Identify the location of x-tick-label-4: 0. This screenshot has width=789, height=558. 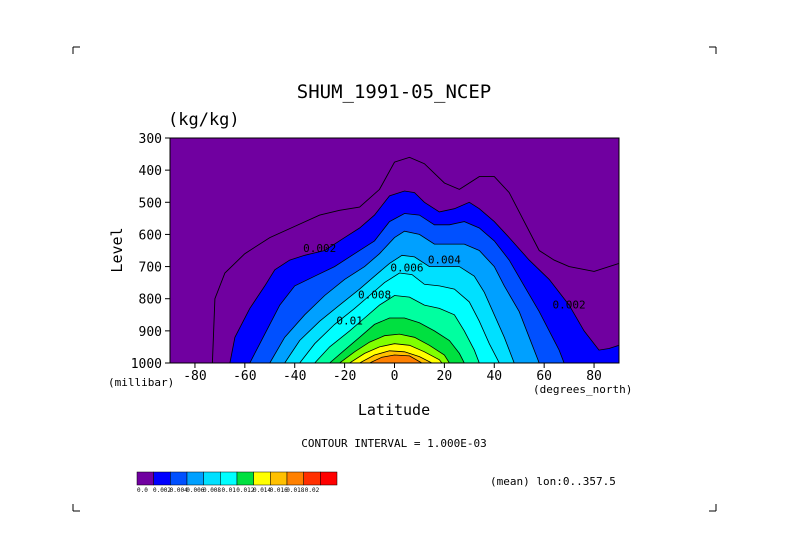
(395, 376).